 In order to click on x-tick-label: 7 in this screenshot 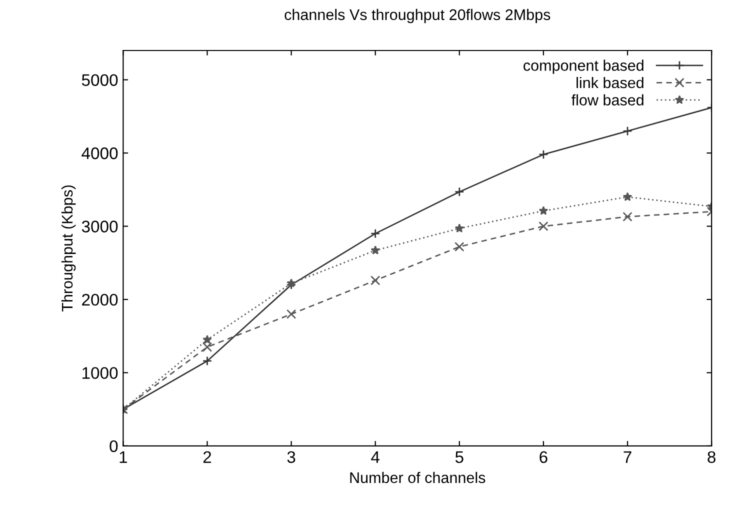, I will do `click(628, 457)`.